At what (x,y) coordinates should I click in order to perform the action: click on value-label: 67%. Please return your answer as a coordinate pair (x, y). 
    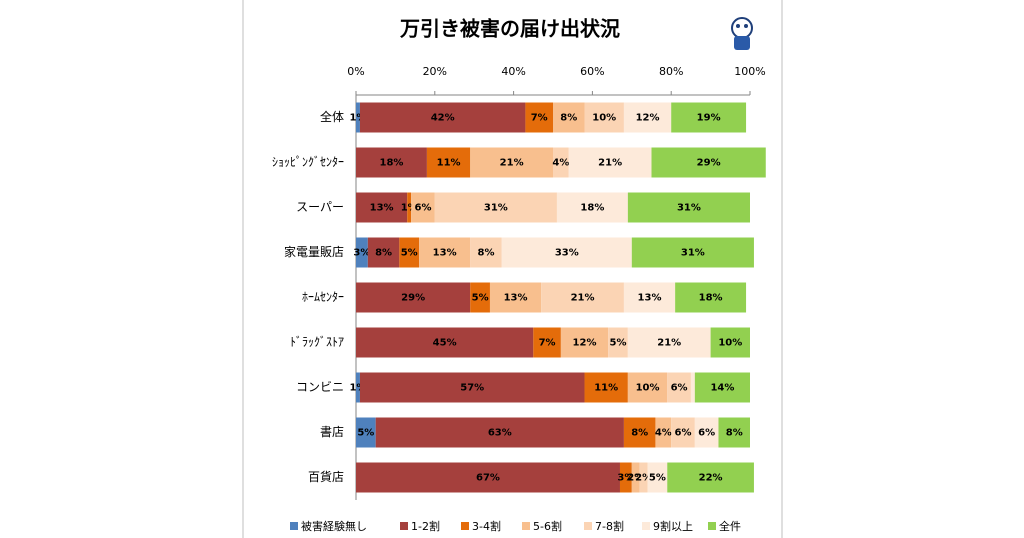
    Looking at the image, I should click on (488, 478).